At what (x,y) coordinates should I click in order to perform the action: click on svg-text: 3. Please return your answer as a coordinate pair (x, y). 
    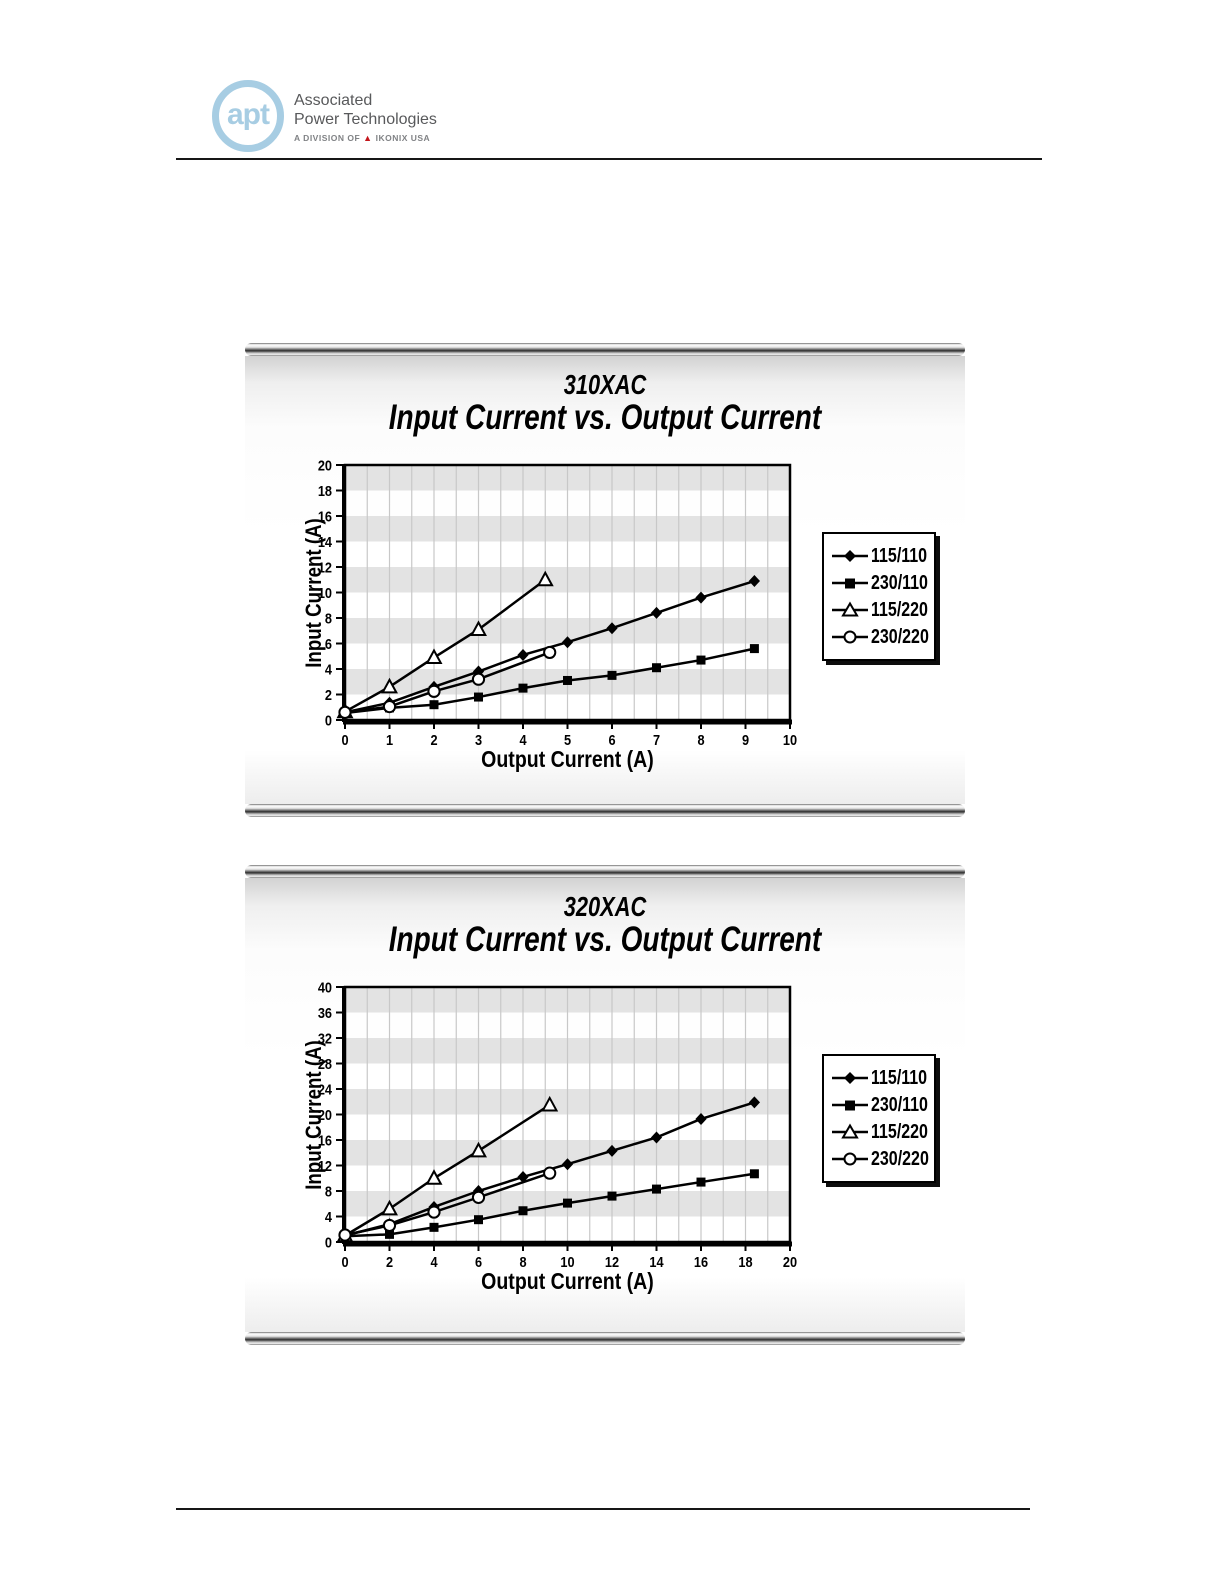
    Looking at the image, I should click on (478, 739).